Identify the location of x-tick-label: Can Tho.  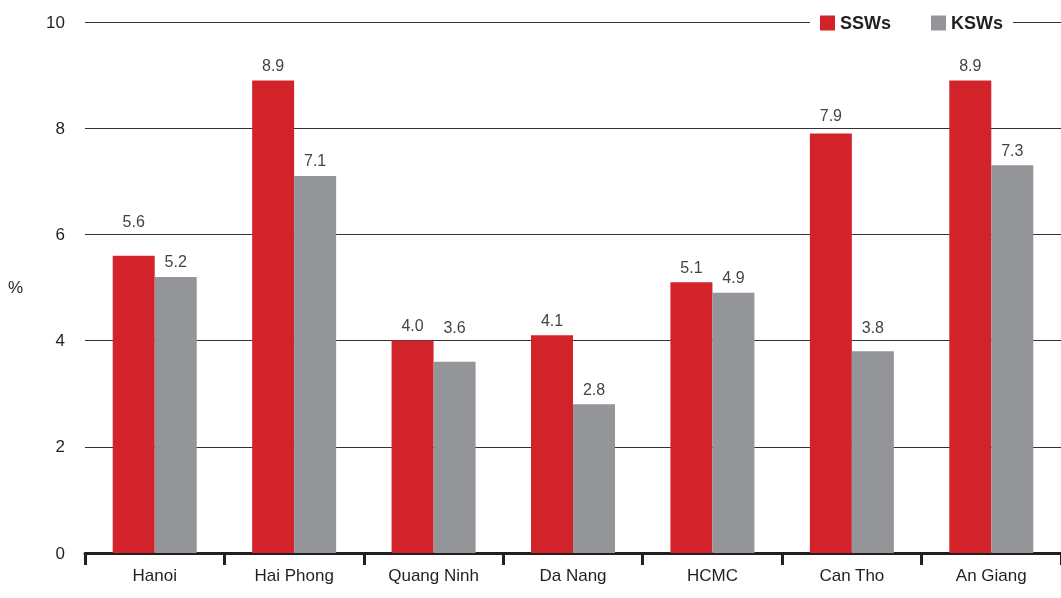
(852, 575).